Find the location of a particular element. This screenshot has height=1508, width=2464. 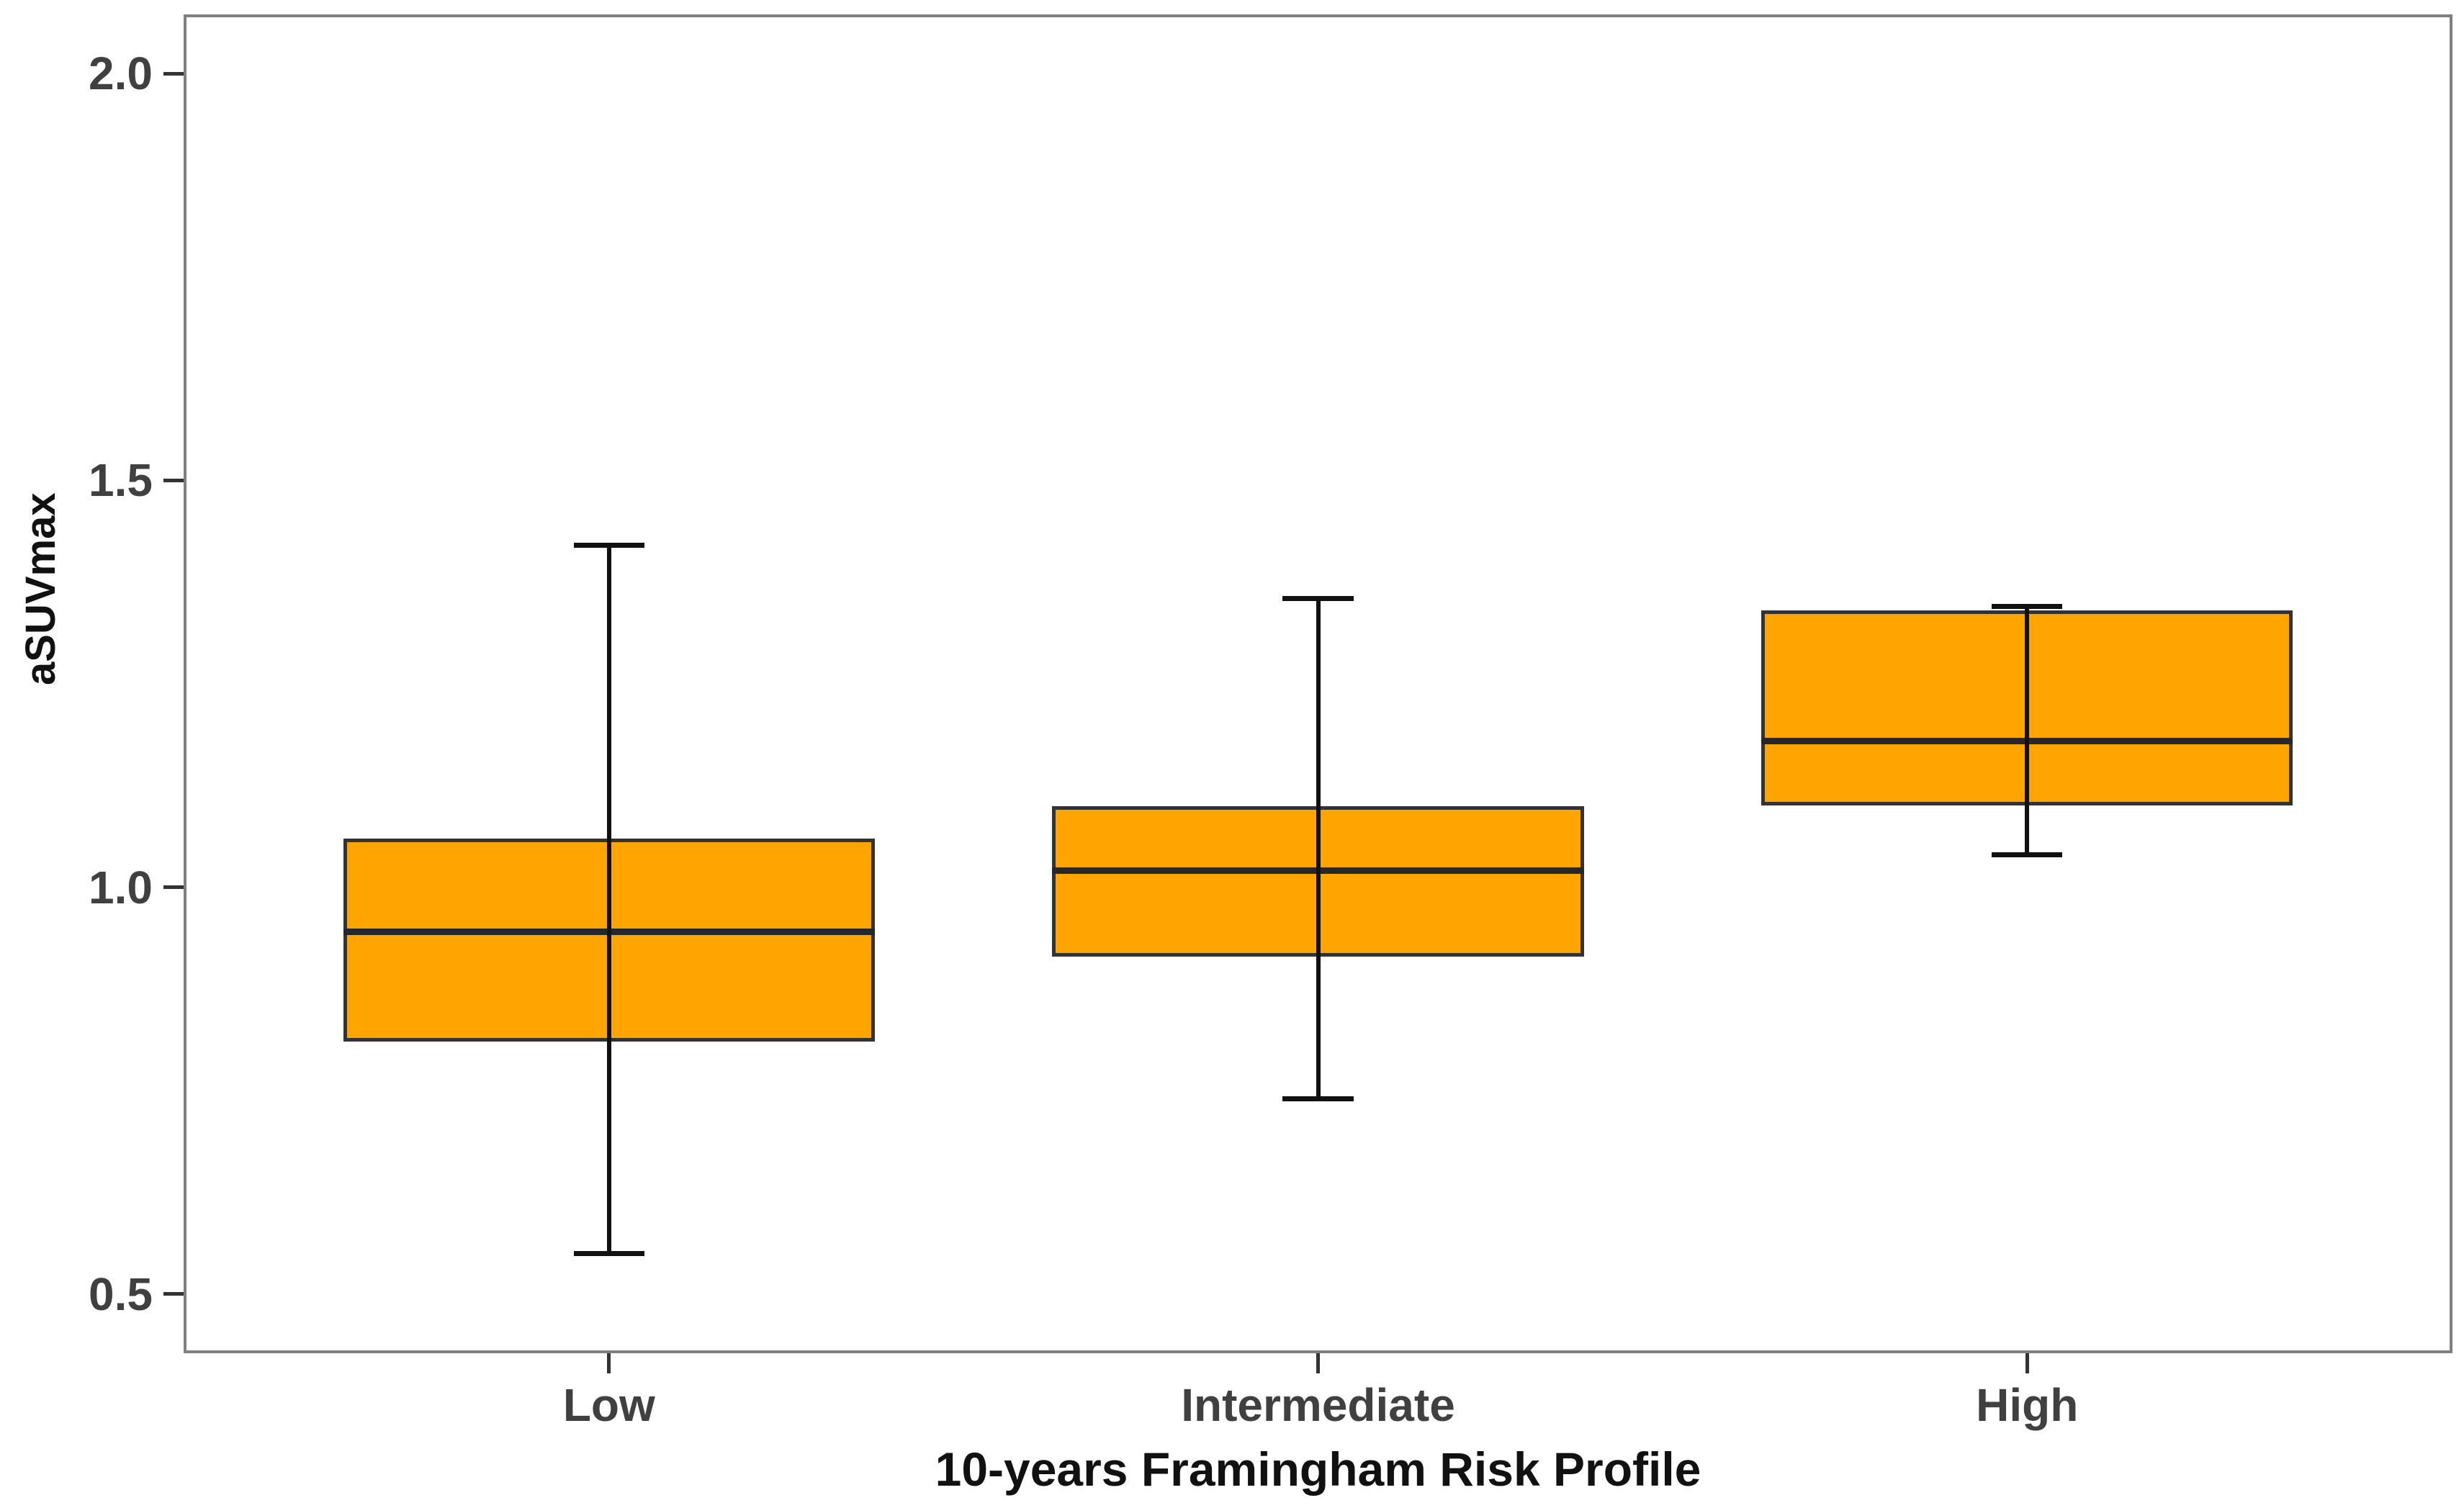

y-tick-label: 2.0 is located at coordinates (121, 74).